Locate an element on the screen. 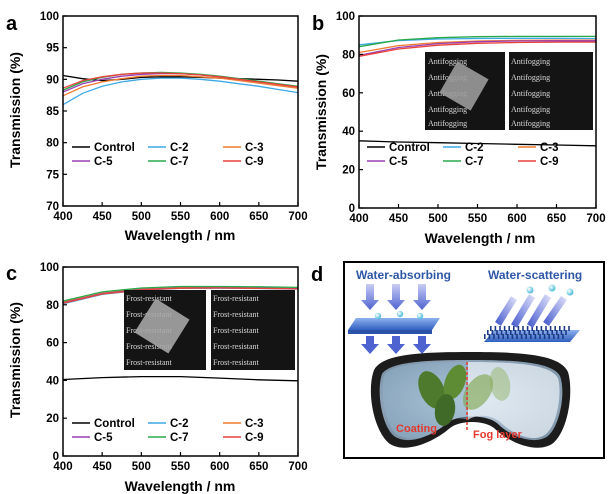 This screenshot has width=609, height=494. x-tick-label: 550 is located at coordinates (477, 219).